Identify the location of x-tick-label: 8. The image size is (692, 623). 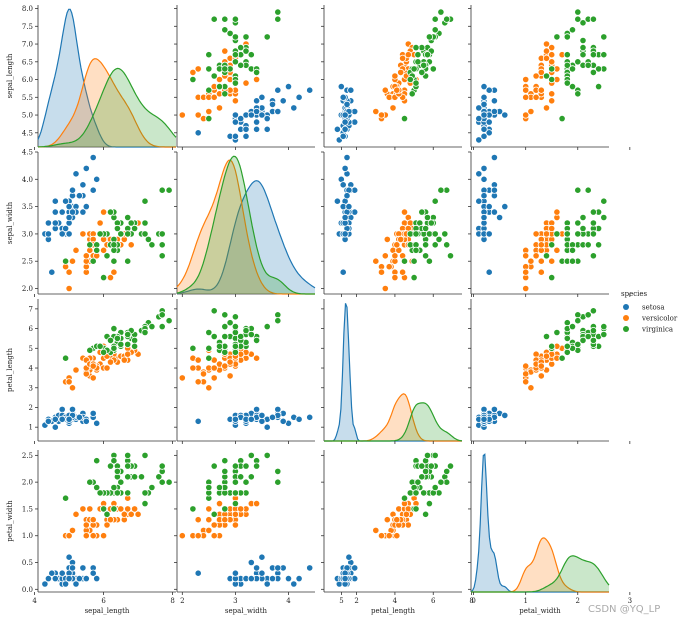
(172, 601).